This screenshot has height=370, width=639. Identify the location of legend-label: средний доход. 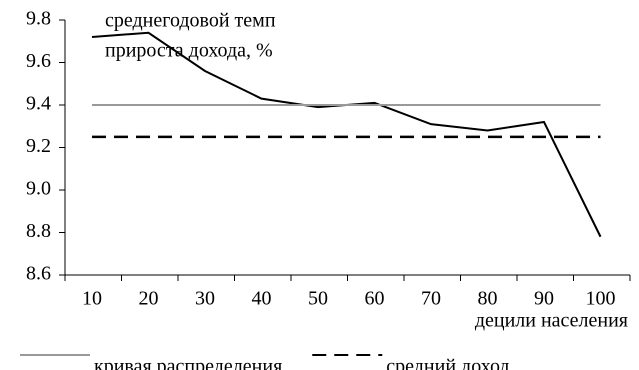
(447, 363).